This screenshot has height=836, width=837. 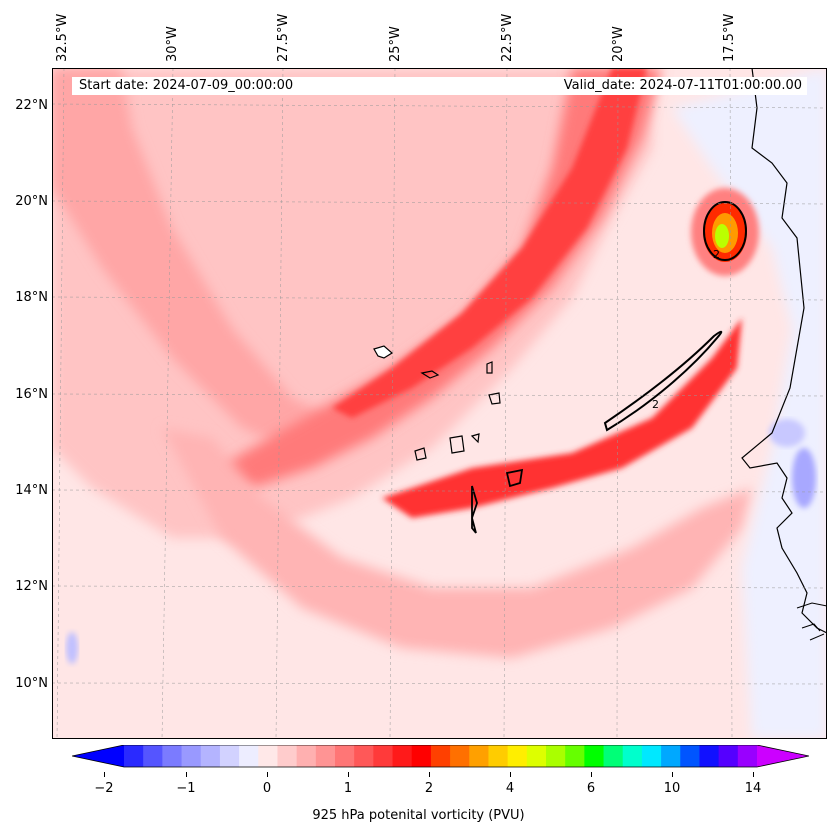 I want to click on lon-label: 32.5°W, so click(x=62, y=37).